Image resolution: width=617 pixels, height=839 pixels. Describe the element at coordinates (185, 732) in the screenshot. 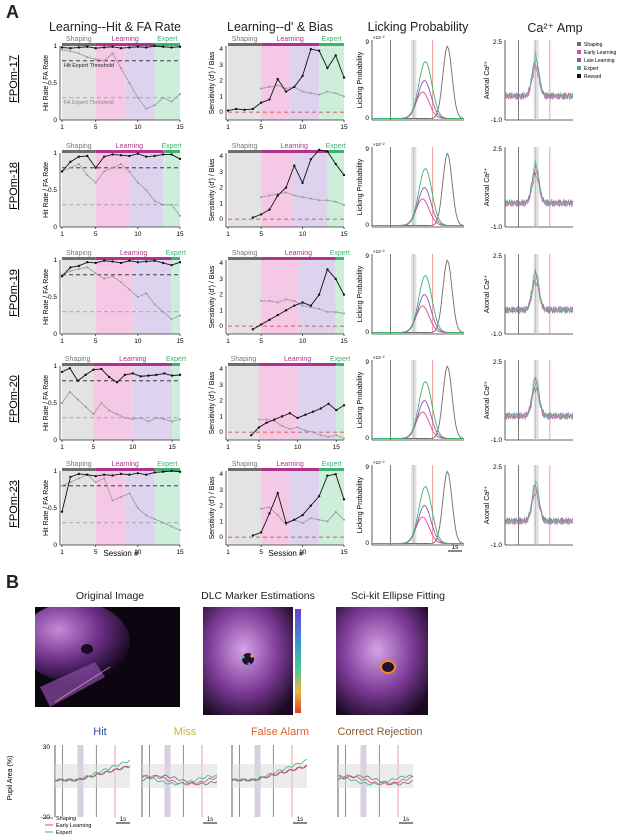

I see `outcome-miss: Miss` at that location.